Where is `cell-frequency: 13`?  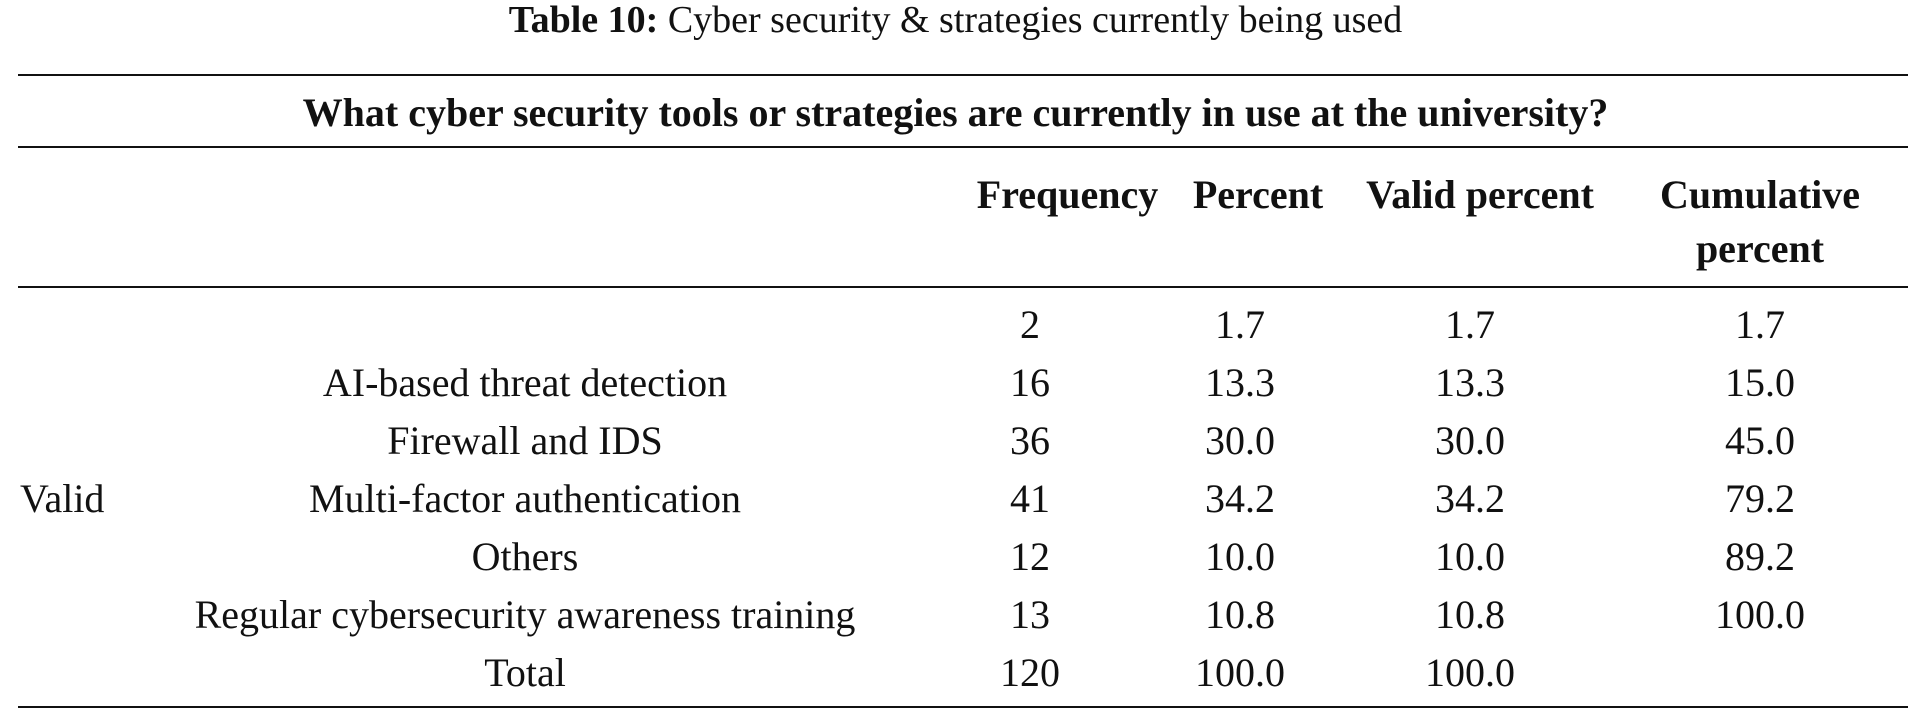 cell-frequency: 13 is located at coordinates (1030, 614).